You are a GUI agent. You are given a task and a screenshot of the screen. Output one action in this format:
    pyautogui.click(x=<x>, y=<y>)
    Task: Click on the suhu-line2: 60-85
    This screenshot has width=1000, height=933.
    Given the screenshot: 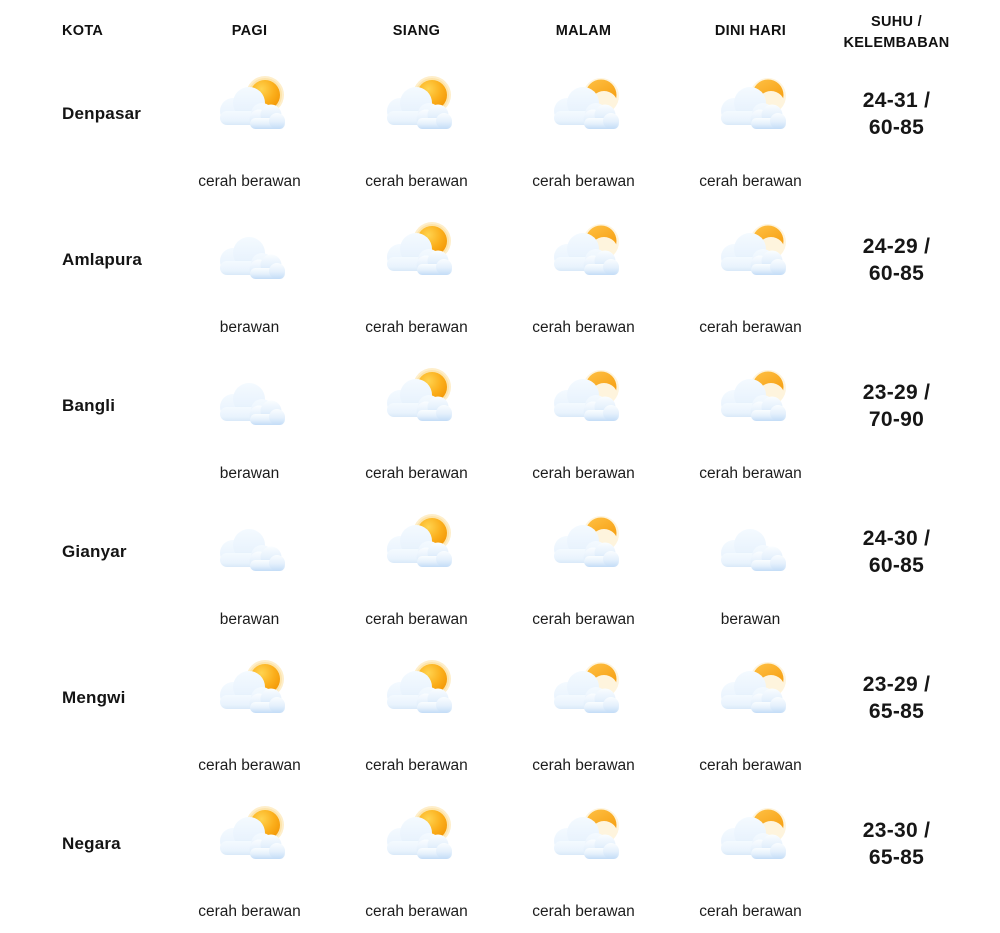 What is the action you would take?
    pyautogui.click(x=896, y=273)
    